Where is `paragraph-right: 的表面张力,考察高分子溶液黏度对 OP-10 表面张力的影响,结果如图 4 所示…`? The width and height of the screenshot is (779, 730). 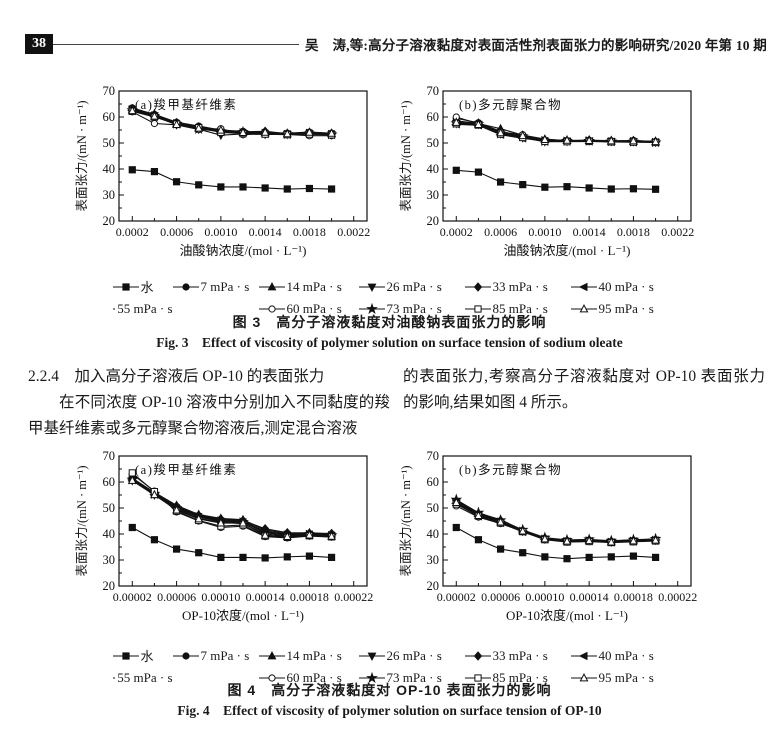
paragraph-right: 的表面张力,考察高分子溶液黏度对 OP-10 表面张力的影响,结果如图 4 所示… is located at coordinates (584, 389).